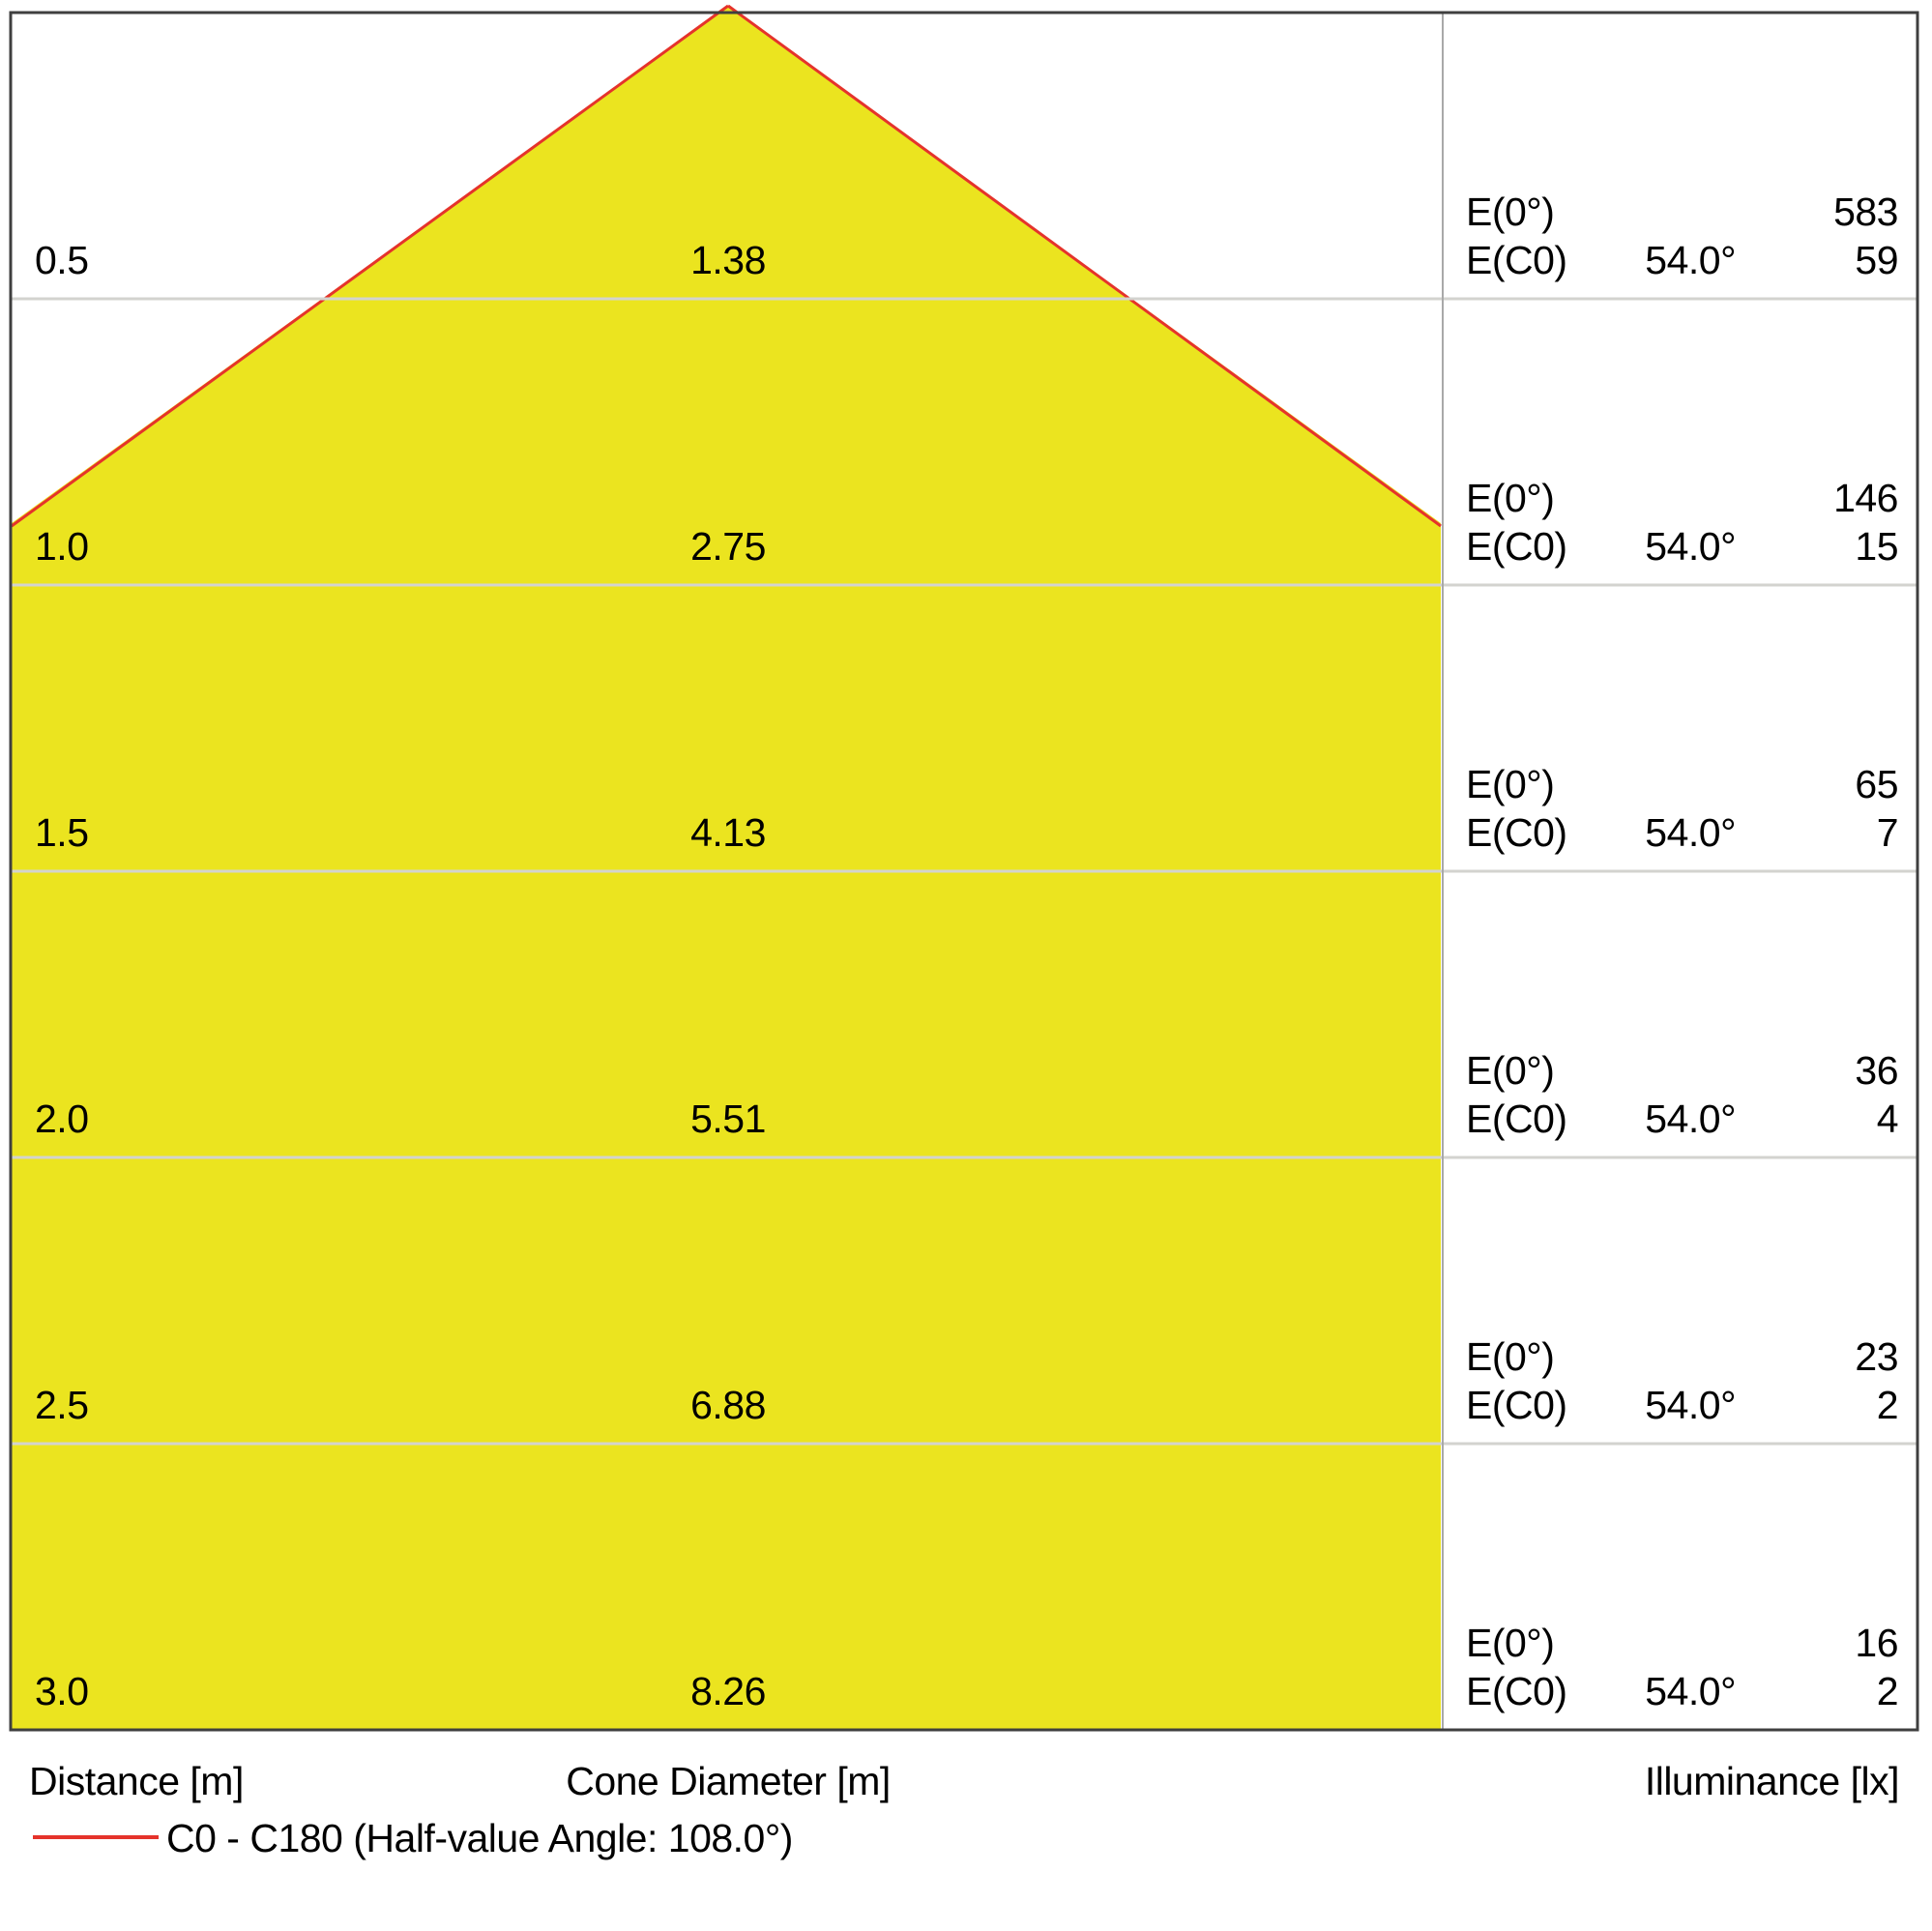  I want to click on e0-value: 146, so click(1865, 498).